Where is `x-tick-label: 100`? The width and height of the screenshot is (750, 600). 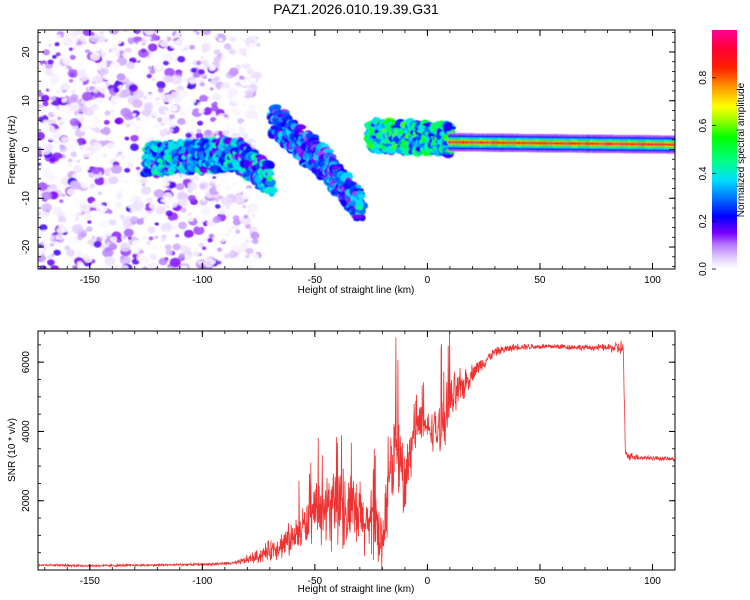
x-tick-label: 100 is located at coordinates (652, 280).